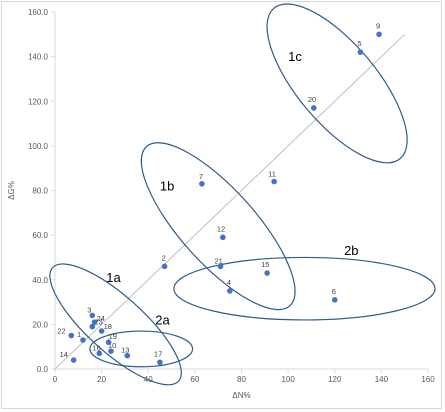 Image resolution: width=445 pixels, height=412 pixels. What do you see at coordinates (108, 326) in the screenshot?
I see `data-point-label-18: 18` at bounding box center [108, 326].